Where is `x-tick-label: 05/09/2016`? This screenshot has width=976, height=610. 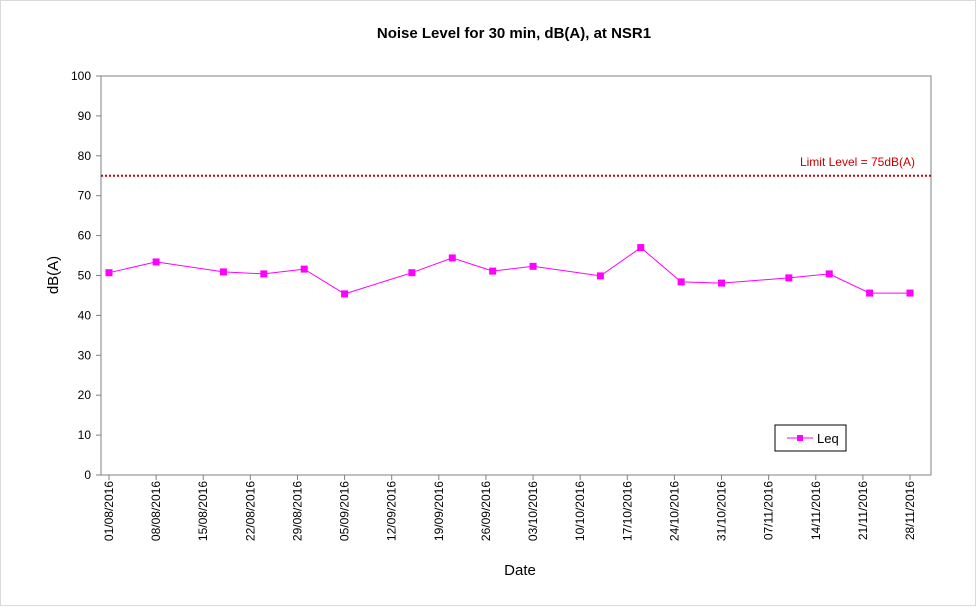
x-tick-label: 05/09/2016 is located at coordinates (345, 511).